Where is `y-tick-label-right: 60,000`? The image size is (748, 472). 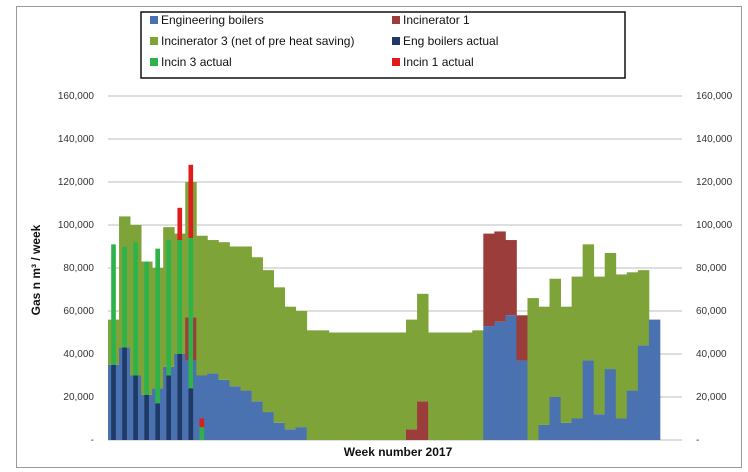
y-tick-label-right: 60,000 is located at coordinates (711, 311).